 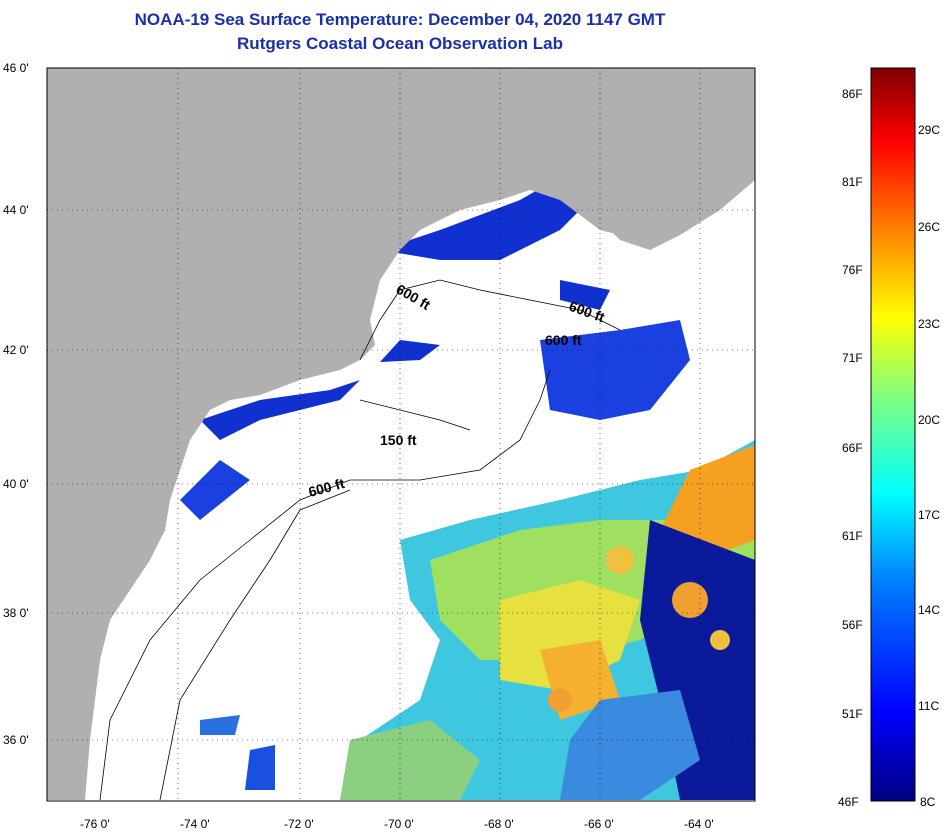 I want to click on colorbar-f-label: 61F, so click(x=852, y=536).